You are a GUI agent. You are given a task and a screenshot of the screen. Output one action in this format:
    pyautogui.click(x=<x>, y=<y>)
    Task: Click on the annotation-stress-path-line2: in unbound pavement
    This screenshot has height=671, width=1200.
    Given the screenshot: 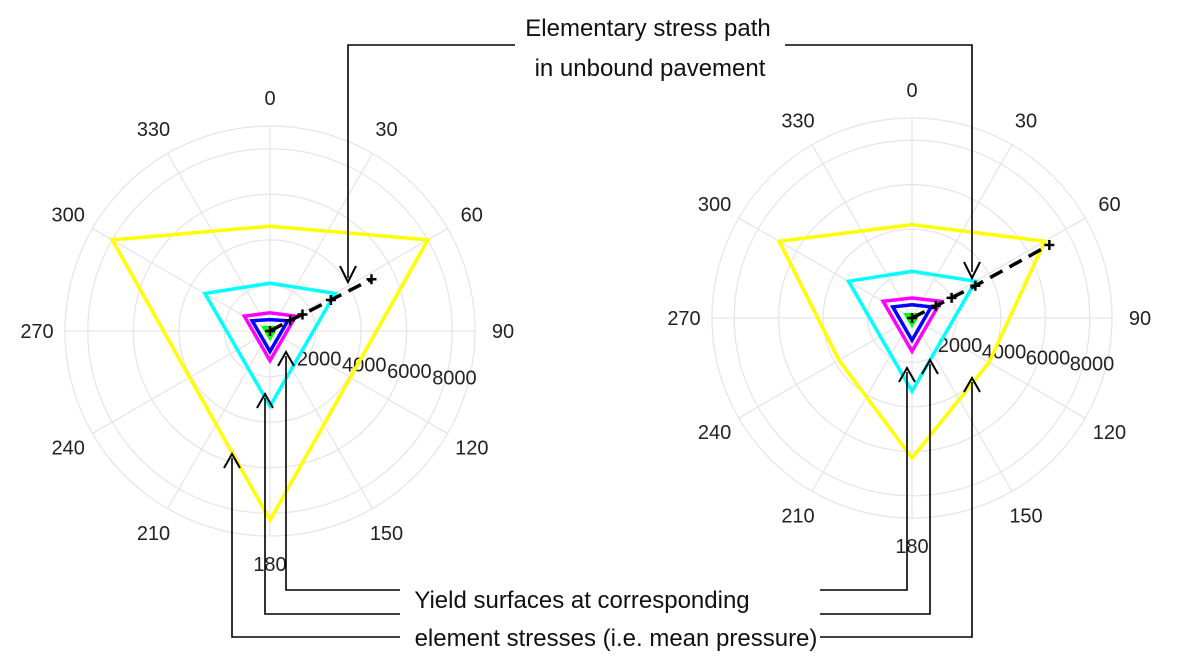 What is the action you would take?
    pyautogui.click(x=650, y=68)
    